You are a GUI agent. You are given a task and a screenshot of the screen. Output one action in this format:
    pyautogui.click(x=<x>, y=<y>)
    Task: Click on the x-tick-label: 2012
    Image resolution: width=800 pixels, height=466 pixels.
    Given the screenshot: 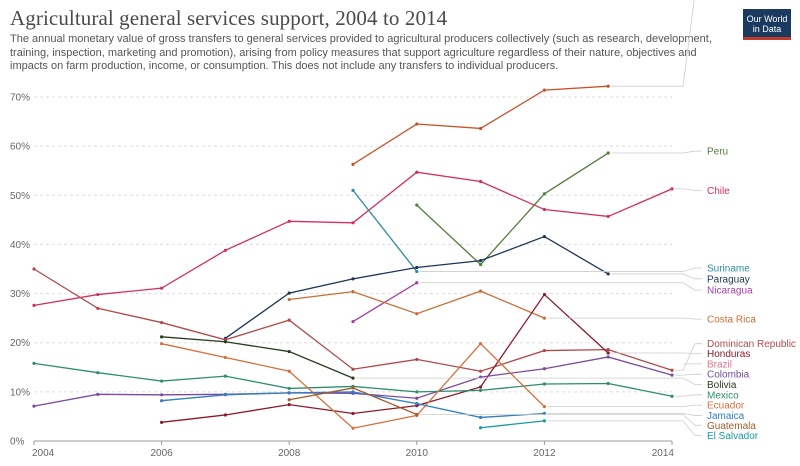 What is the action you would take?
    pyautogui.click(x=544, y=453)
    